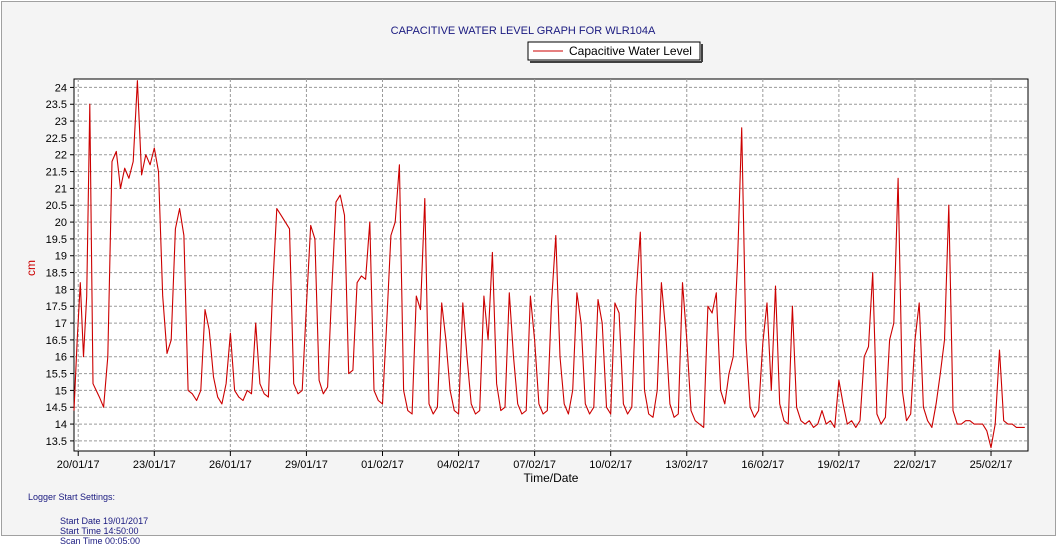  I want to click on y-tick-label: 22.5, so click(56, 139).